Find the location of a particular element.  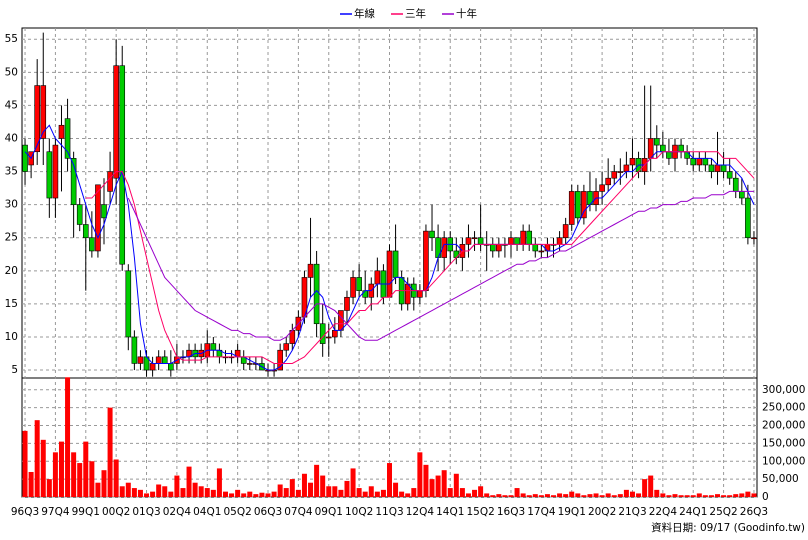

x-tick-label: 10Q2 is located at coordinates (359, 512).